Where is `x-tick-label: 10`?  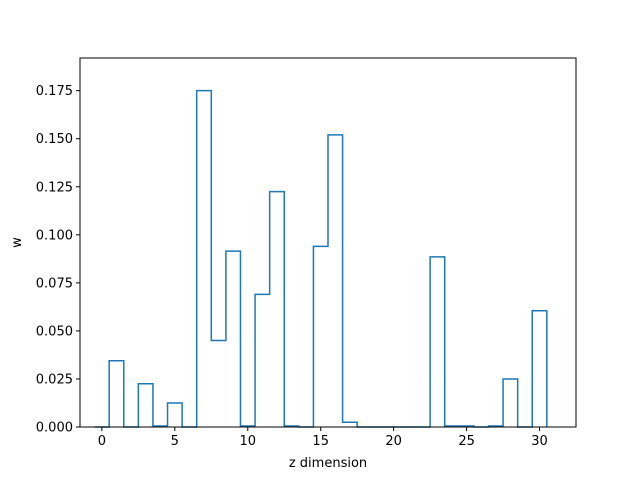 x-tick-label: 10 is located at coordinates (247, 441).